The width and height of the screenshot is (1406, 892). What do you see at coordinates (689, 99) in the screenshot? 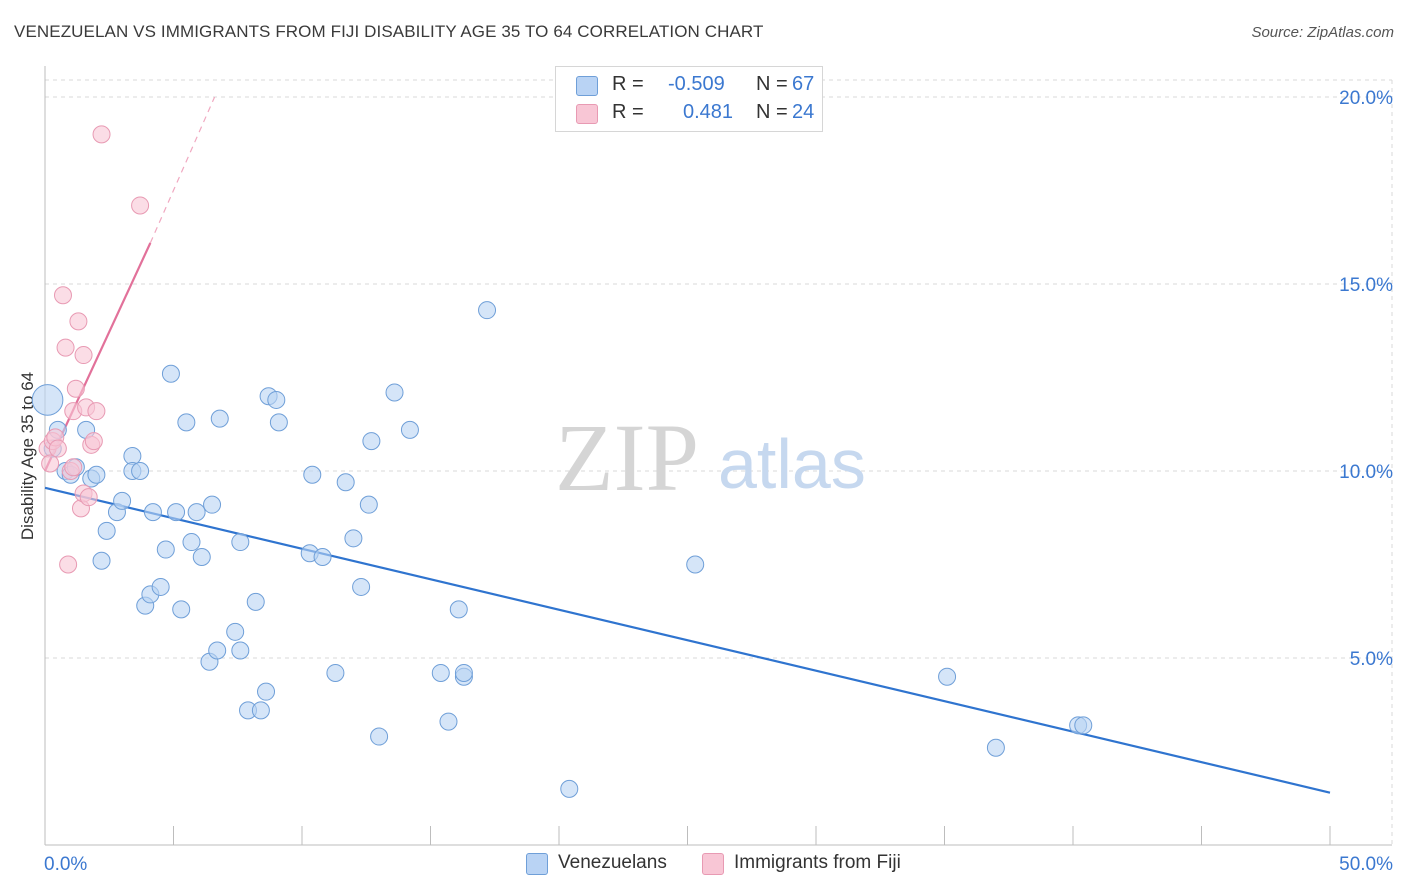
I see `correlation-legend: R = -0.509 N = 67 R = 0.481 N = 24` at bounding box center [689, 99].